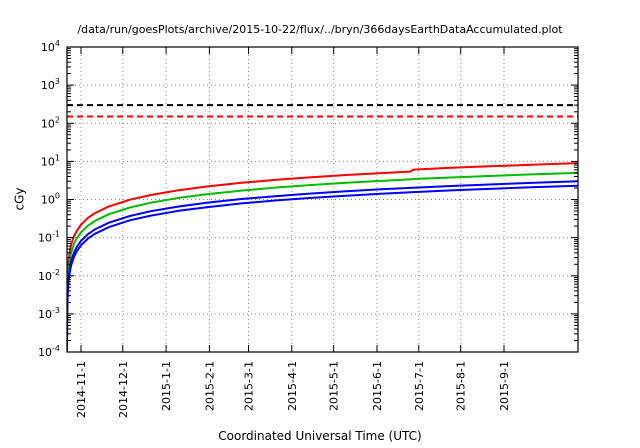 Image resolution: width=640 pixels, height=448 pixels. I want to click on y-tick-label: 10¹, so click(50, 160).